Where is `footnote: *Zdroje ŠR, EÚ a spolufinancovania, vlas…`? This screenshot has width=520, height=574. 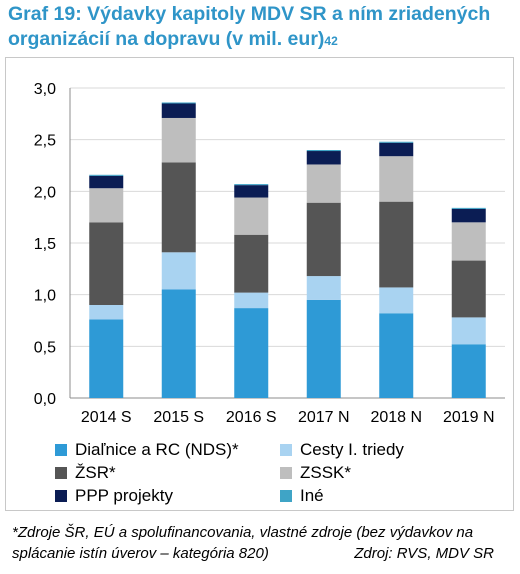
footnote: *Zdroje ŠR, EÚ a spolufinancovania, vlas… is located at coordinates (262, 543).